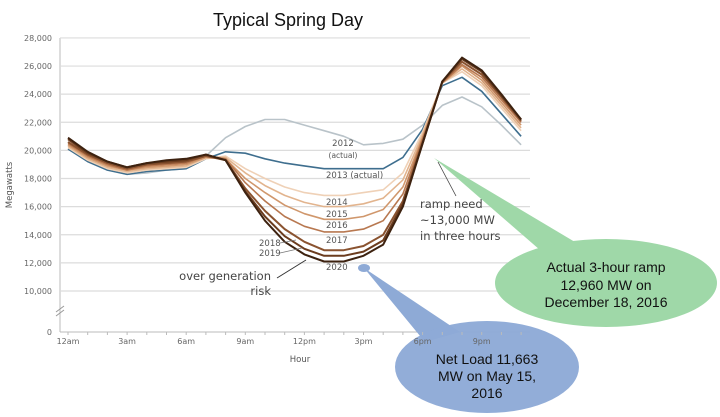 The height and width of the screenshot is (417, 720). What do you see at coordinates (288, 241) in the screenshot?
I see `leader-2018` at bounding box center [288, 241].